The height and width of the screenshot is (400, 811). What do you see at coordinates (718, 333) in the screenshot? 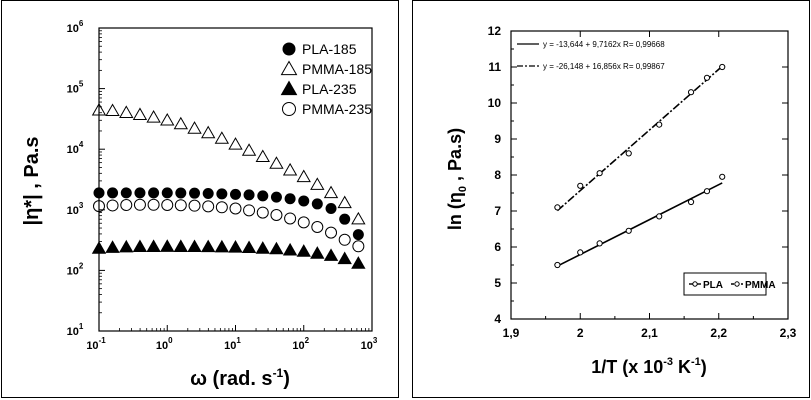
I see `x-tick-label: 2,2` at bounding box center [718, 333].